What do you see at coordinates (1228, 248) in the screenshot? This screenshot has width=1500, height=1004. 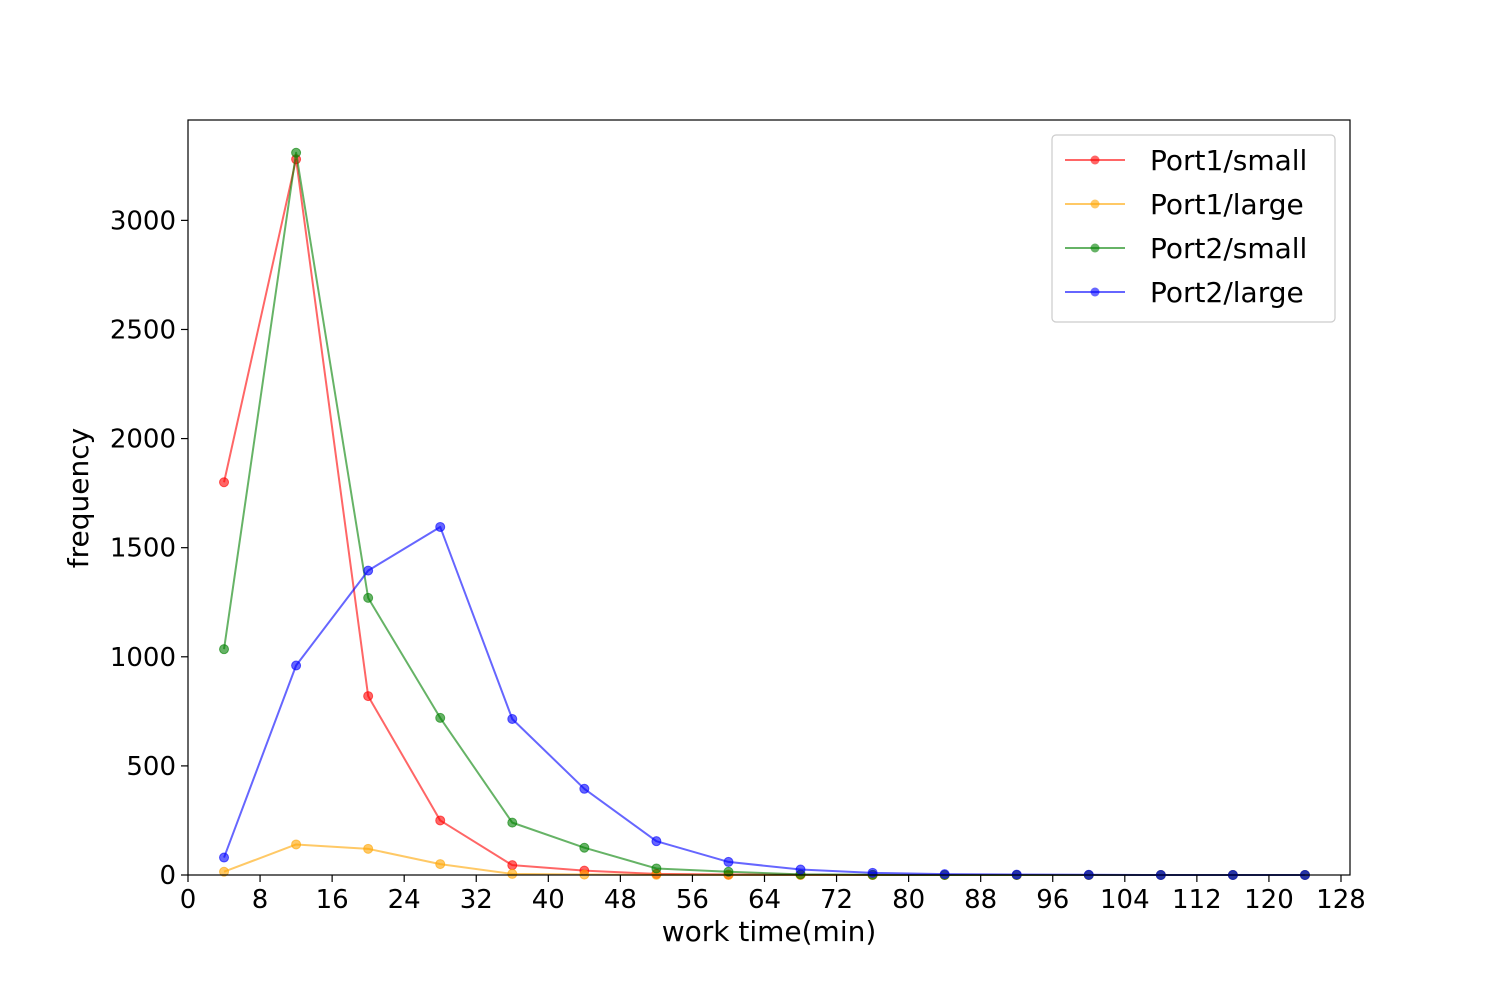 I see `legend-label: Port2/small` at bounding box center [1228, 248].